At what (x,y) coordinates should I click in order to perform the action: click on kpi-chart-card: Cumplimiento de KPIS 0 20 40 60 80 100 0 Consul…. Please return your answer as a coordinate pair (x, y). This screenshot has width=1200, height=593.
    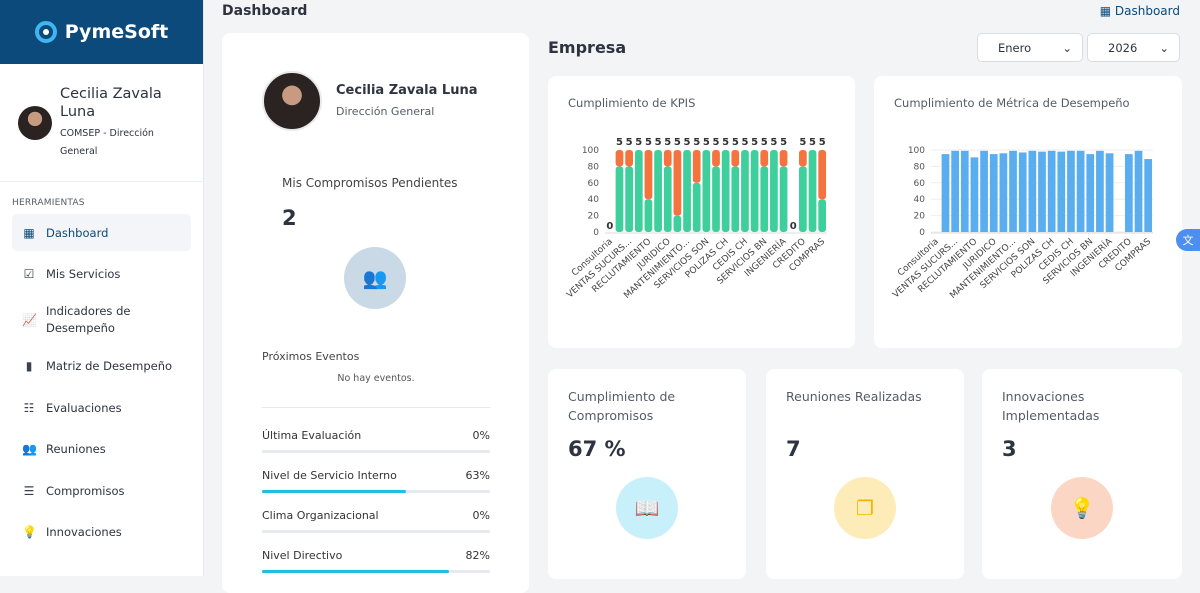
    Looking at the image, I should click on (701, 212).